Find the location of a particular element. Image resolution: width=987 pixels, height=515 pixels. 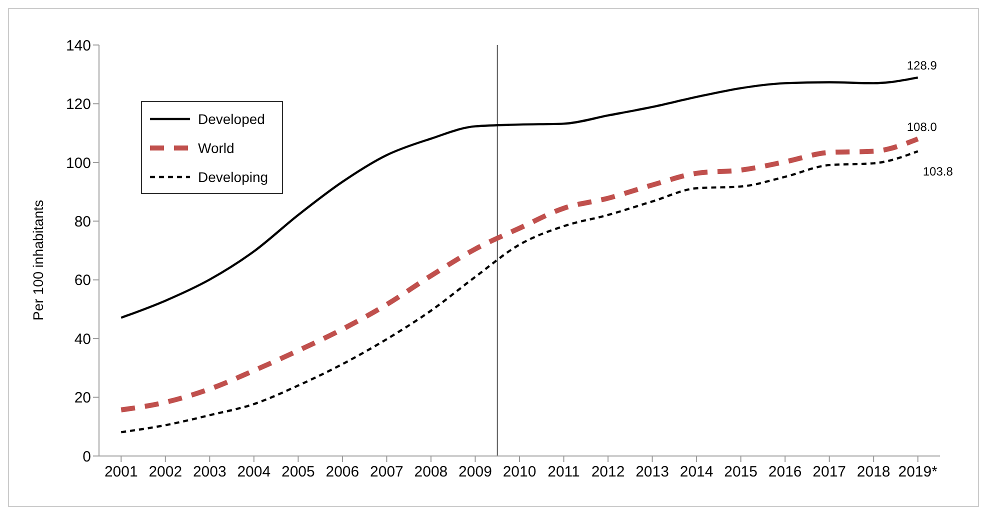

x-tick-label: 2016 is located at coordinates (785, 472).